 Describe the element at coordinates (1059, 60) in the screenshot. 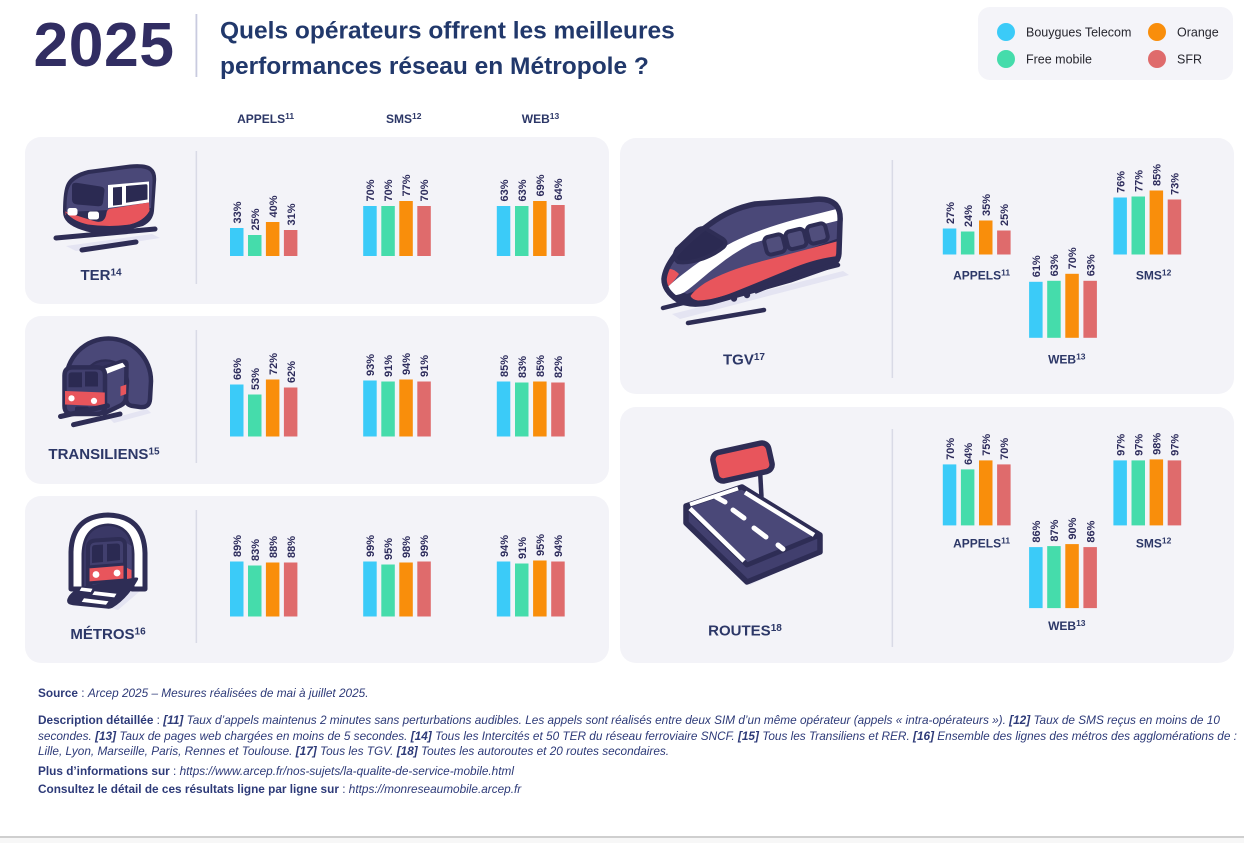

I see `svg-text: Free mobile` at that location.